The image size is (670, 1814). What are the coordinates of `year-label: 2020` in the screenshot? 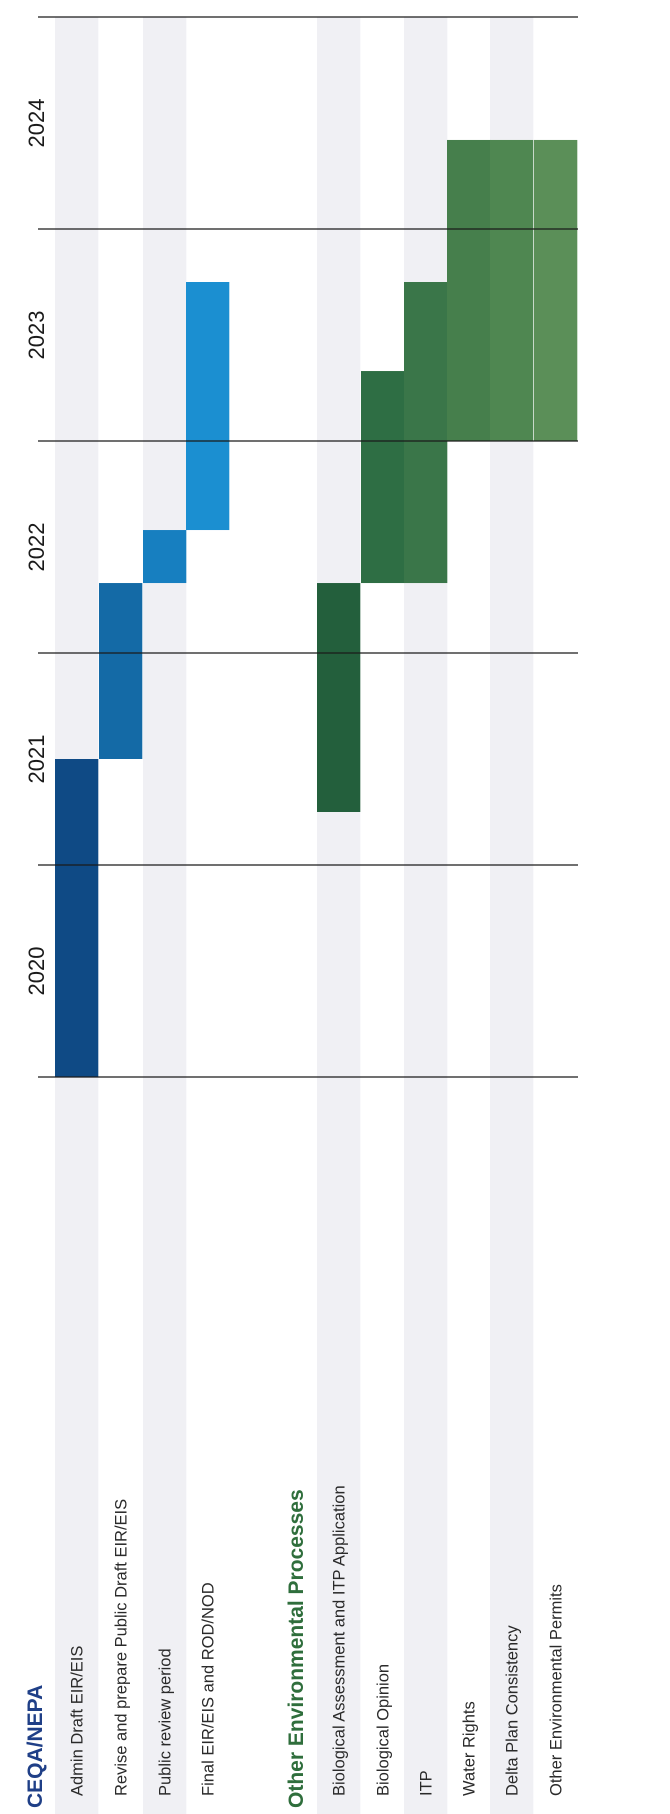 It's located at (36, 971).